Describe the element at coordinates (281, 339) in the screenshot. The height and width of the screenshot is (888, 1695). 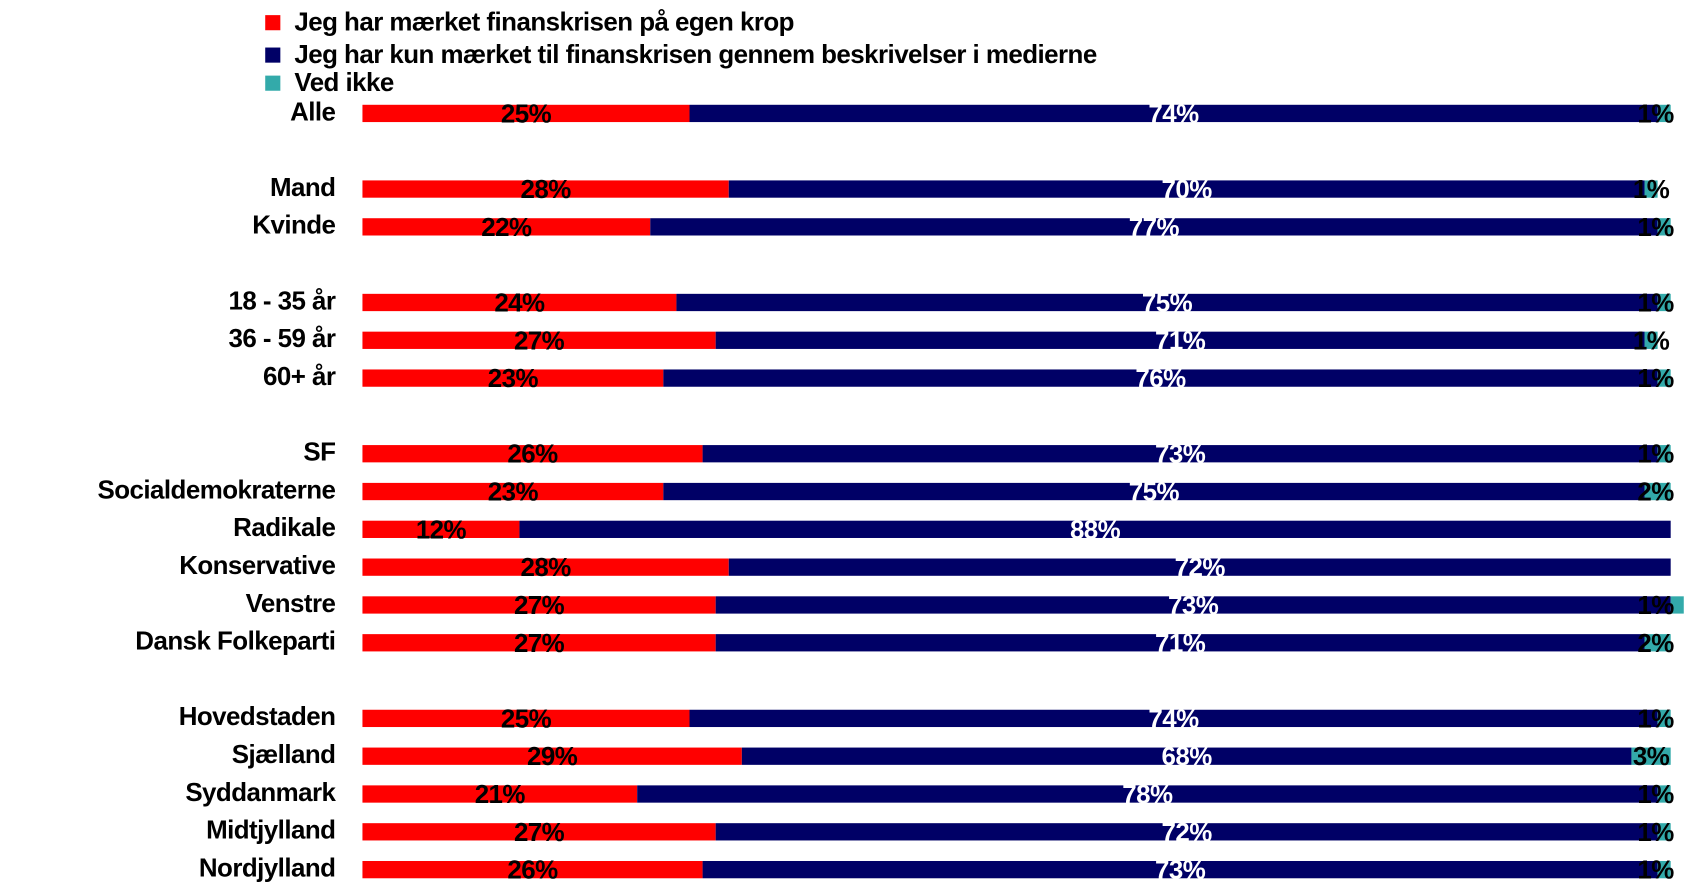
I see `category-label: 36 - 59 år` at that location.